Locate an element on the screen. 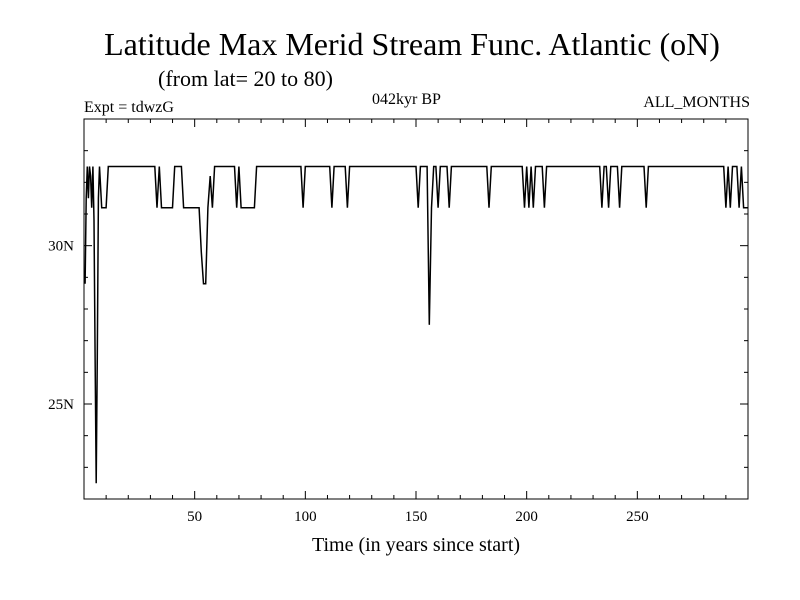 The height and width of the screenshot is (600, 800). x-tick-label: 50 is located at coordinates (194, 517).